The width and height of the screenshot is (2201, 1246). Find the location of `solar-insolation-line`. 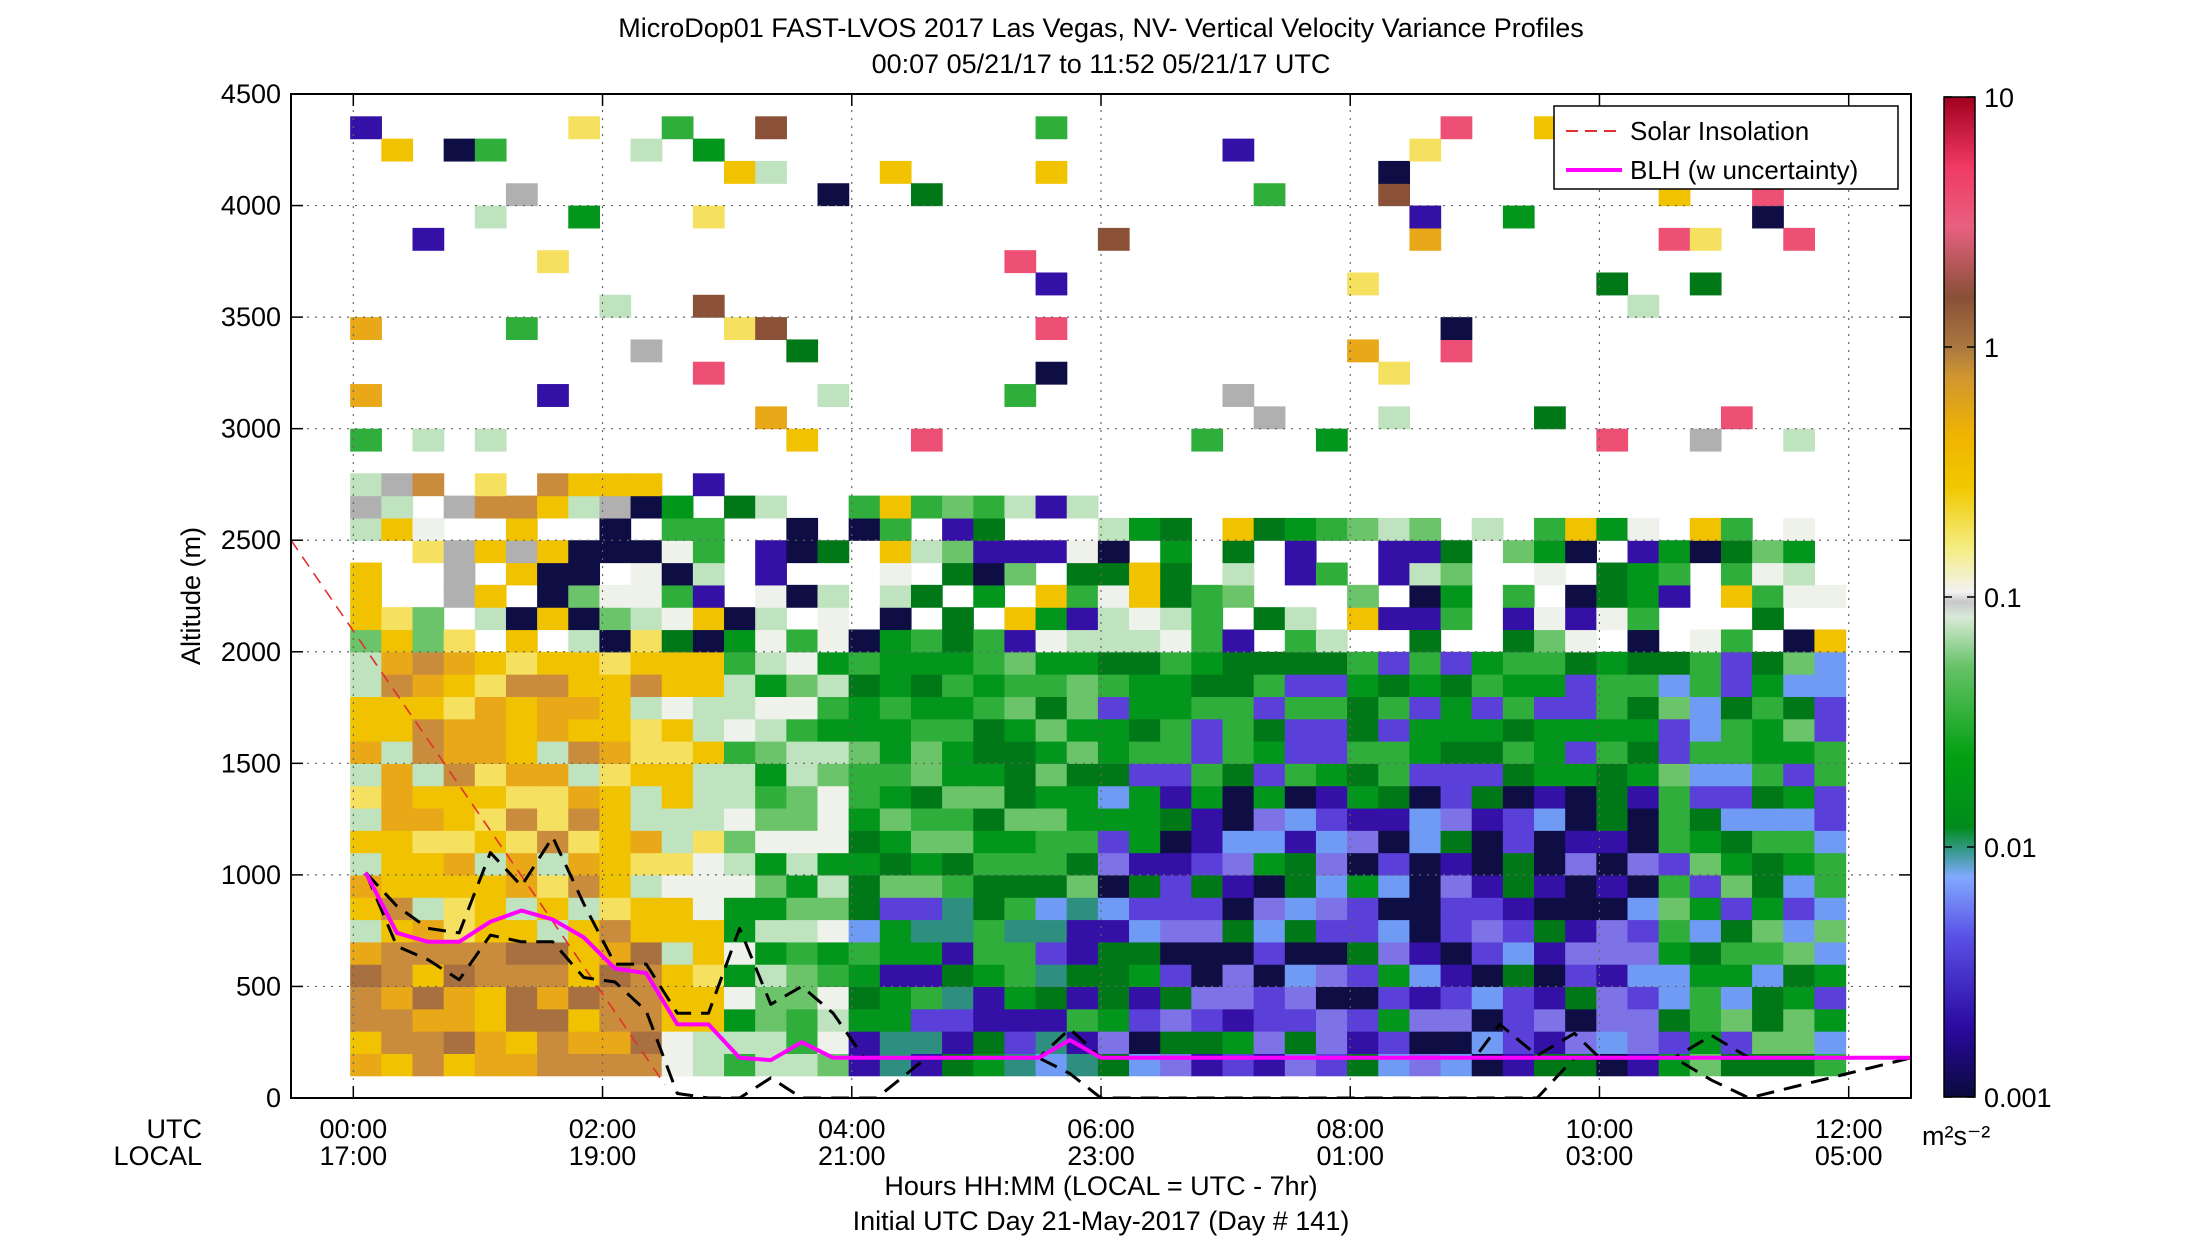

solar-insolation-line is located at coordinates (478, 812).